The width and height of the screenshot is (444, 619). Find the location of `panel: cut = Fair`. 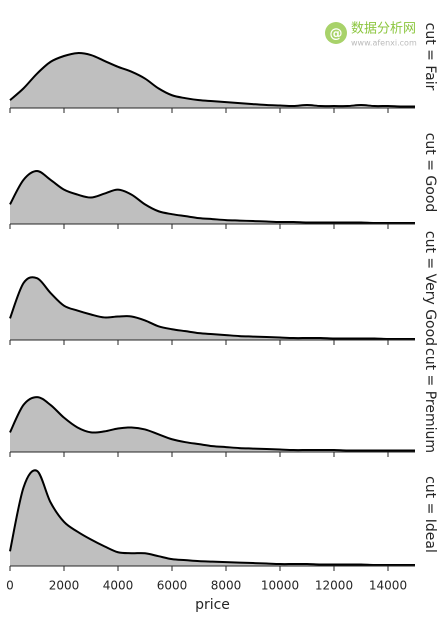

panel: cut = Fair is located at coordinates (223, 68).